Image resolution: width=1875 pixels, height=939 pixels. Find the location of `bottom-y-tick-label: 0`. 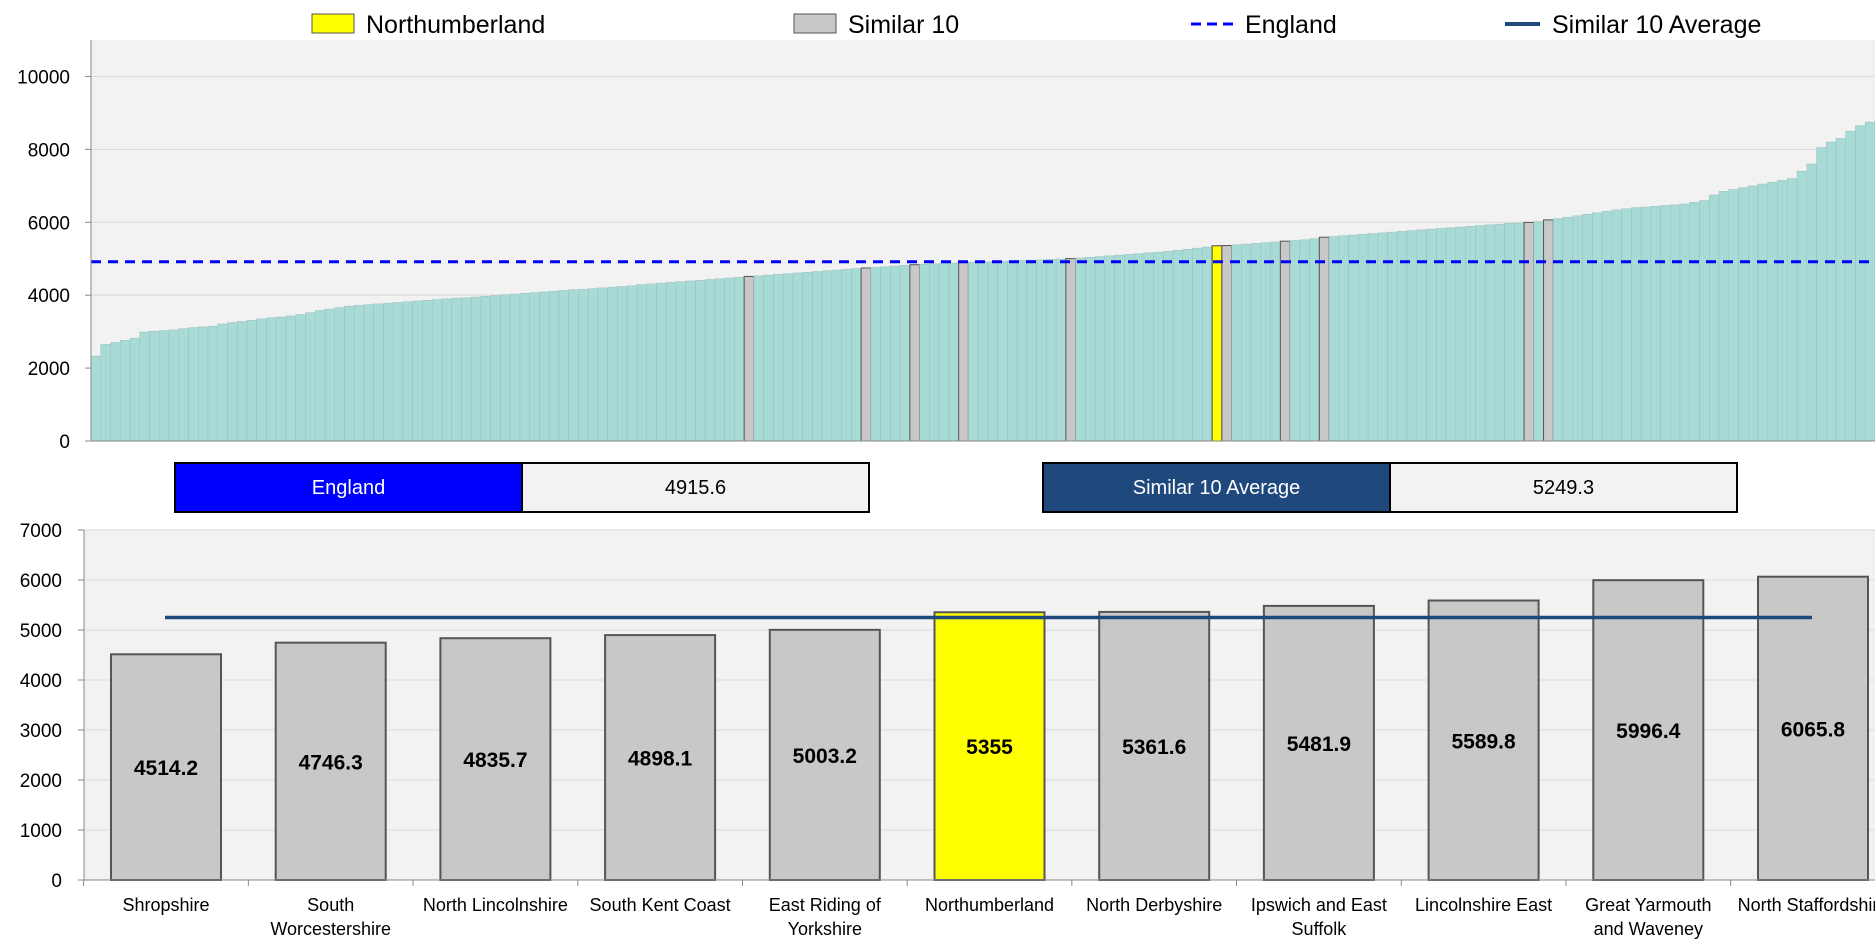

bottom-y-tick-label: 0 is located at coordinates (56, 881).